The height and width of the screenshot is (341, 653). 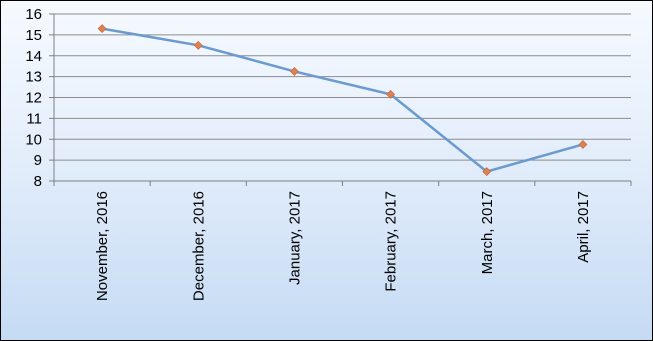 I want to click on y-tick-label: 11, so click(x=34, y=118).